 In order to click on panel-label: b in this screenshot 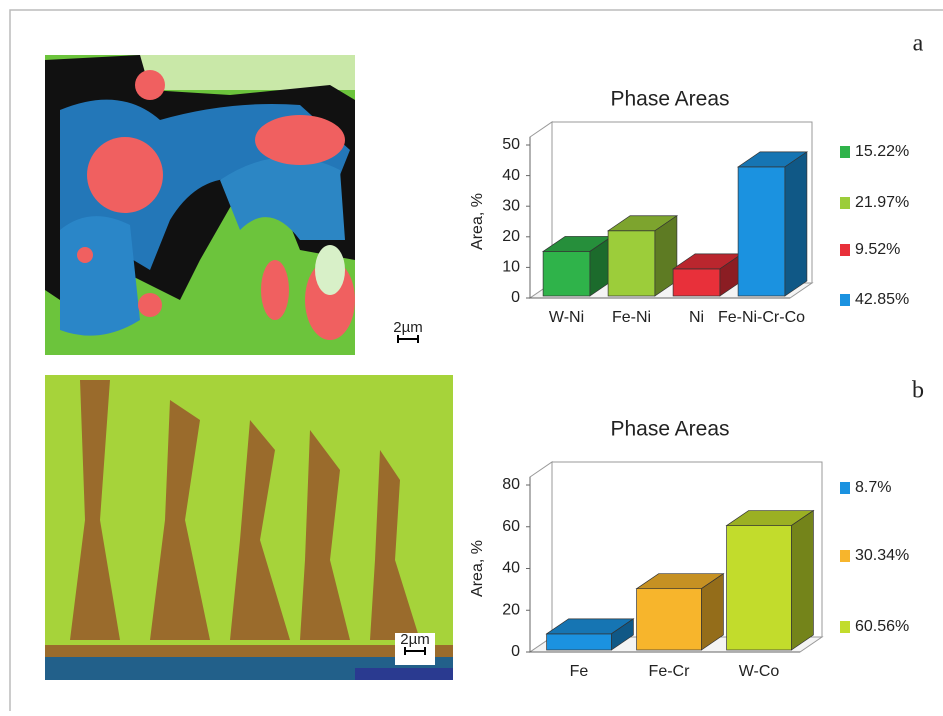, I will do `click(918, 391)`.